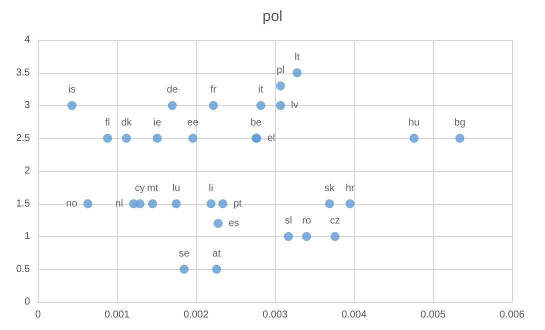  Describe the element at coordinates (27, 302) in the screenshot. I see `y-tick-label: 0` at that location.